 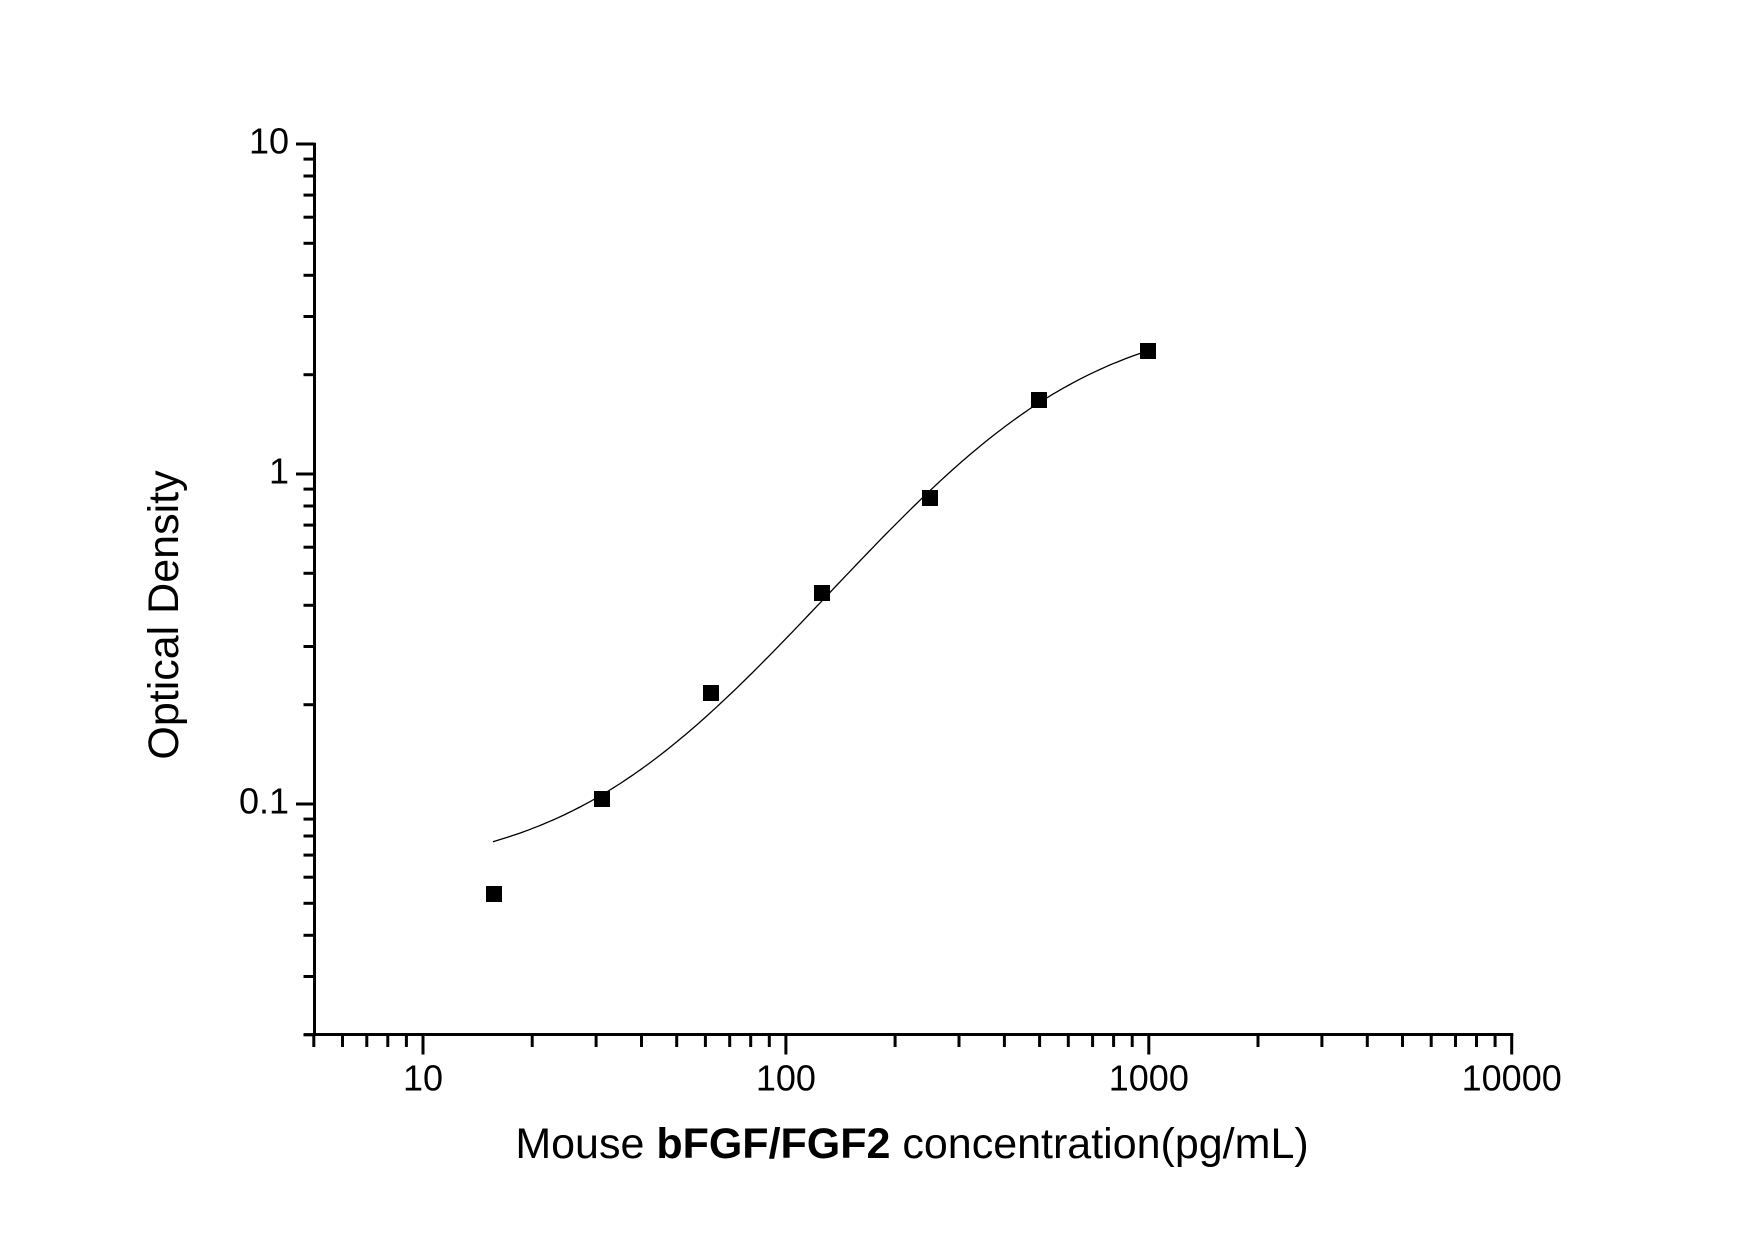 I want to click on svg-text:Mouse bFGF/FGF2 concentration(: Mouse bFGF/FGF2 concentration(pg/mL), so click(x=911, y=1144).